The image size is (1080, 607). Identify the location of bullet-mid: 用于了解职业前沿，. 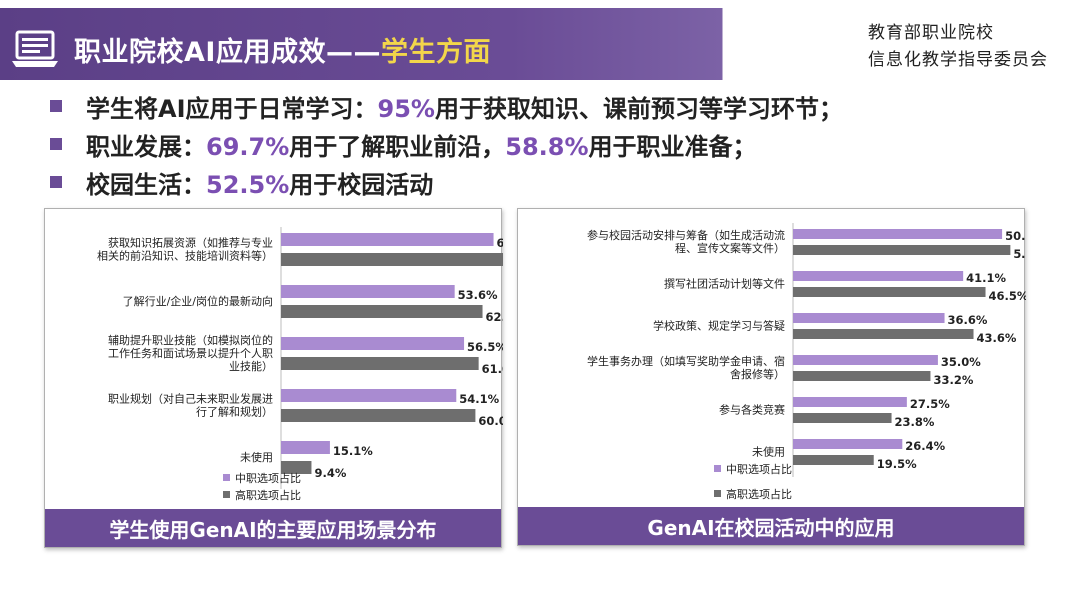
(397, 146).